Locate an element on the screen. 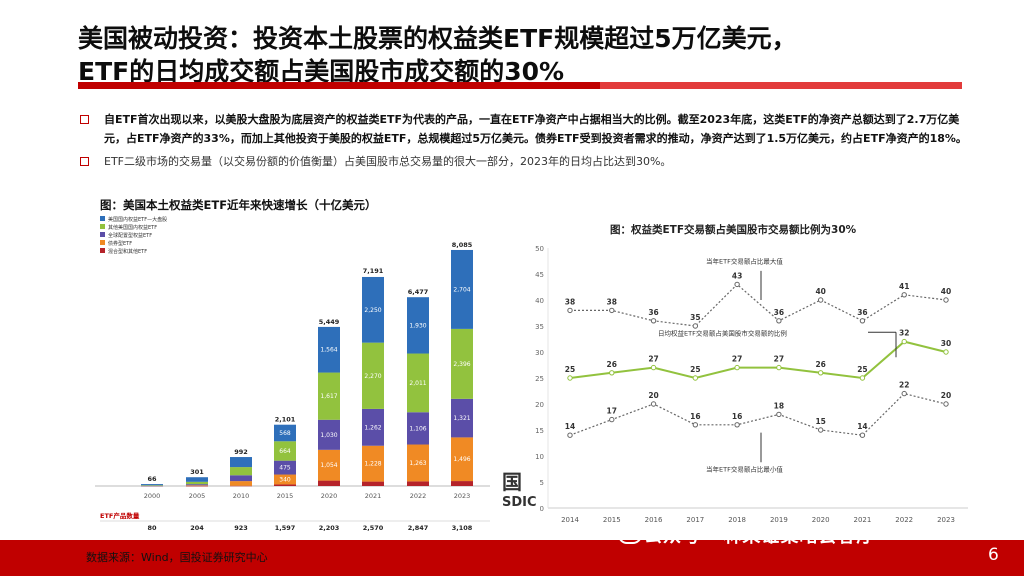 This screenshot has width=1024, height=576. bar-segment-label: 1,564 is located at coordinates (328, 350).